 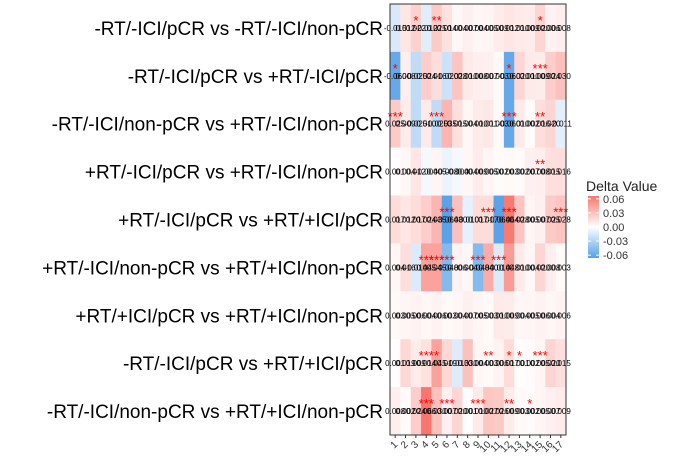 What do you see at coordinates (613, 228) in the screenshot?
I see `legend-tick-label: 0.00` at bounding box center [613, 228].